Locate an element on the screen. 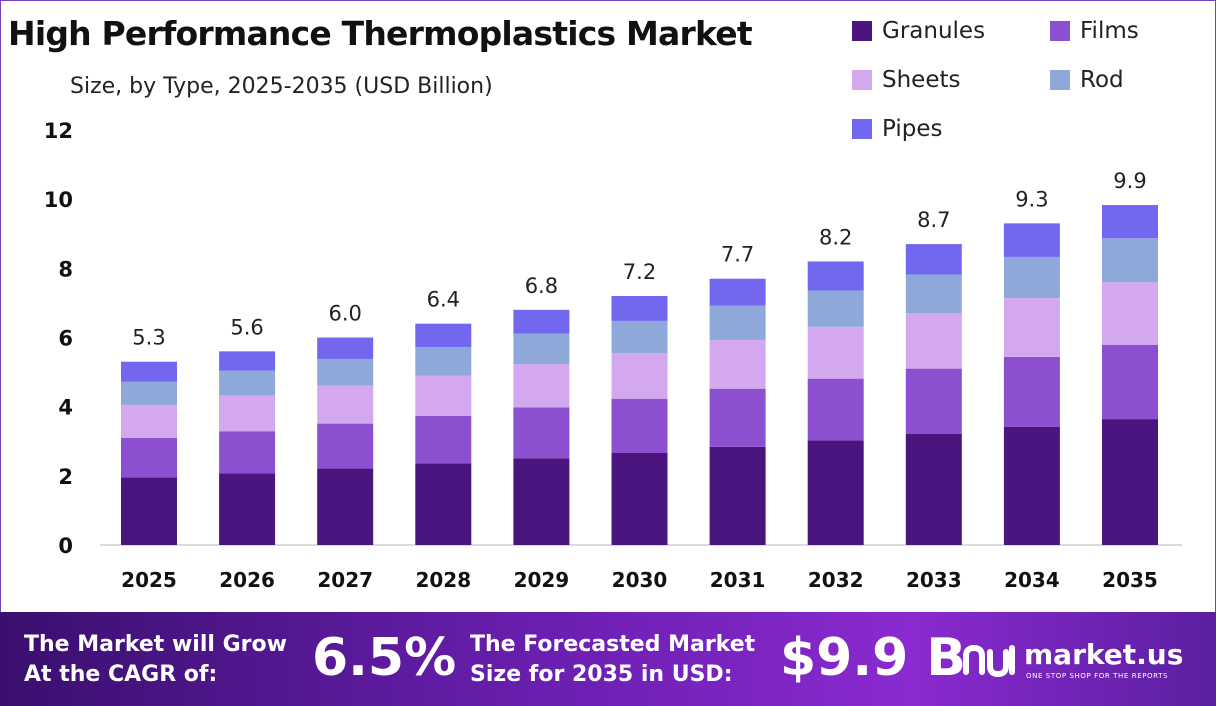 The image size is (1216, 706). x-tick-label: 2025 is located at coordinates (149, 580).